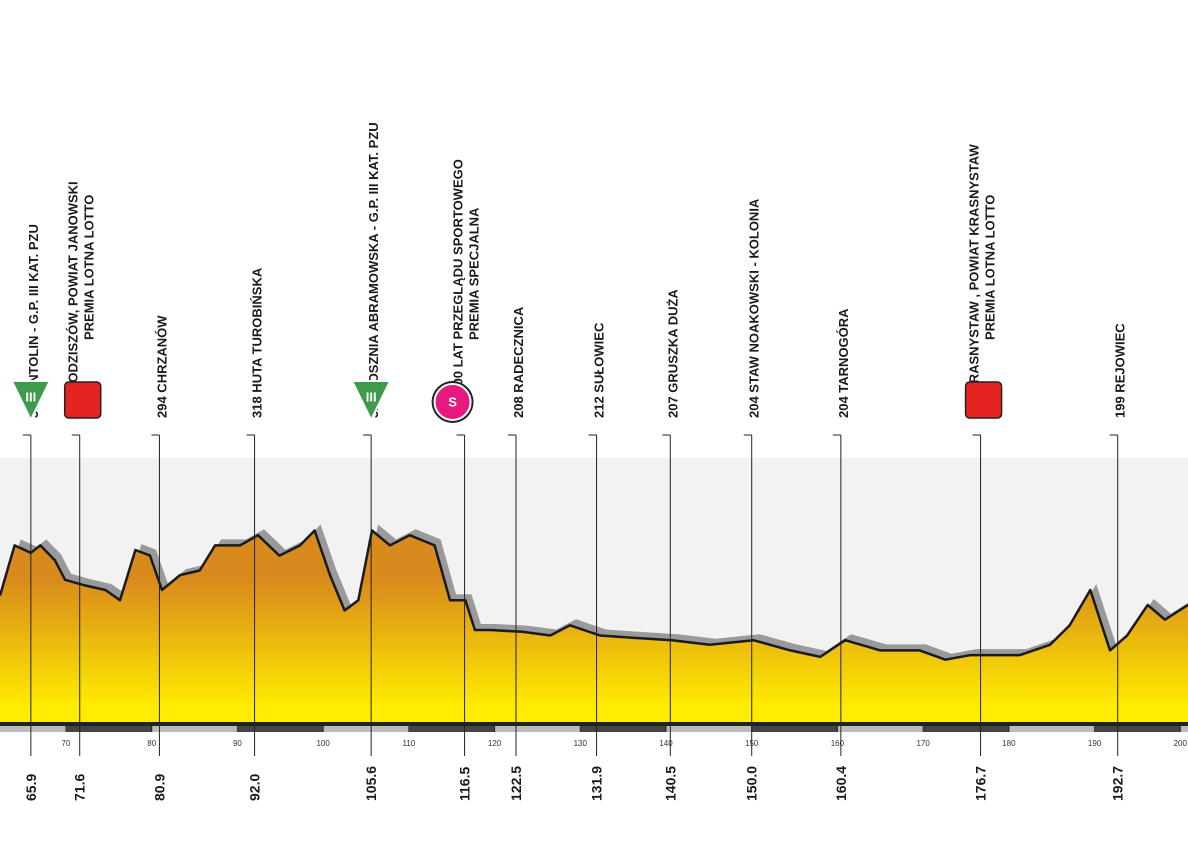  I want to click on waypoint-label: 254 GODZISZÓW, POWIAT JANOWSKI, so click(73, 299).